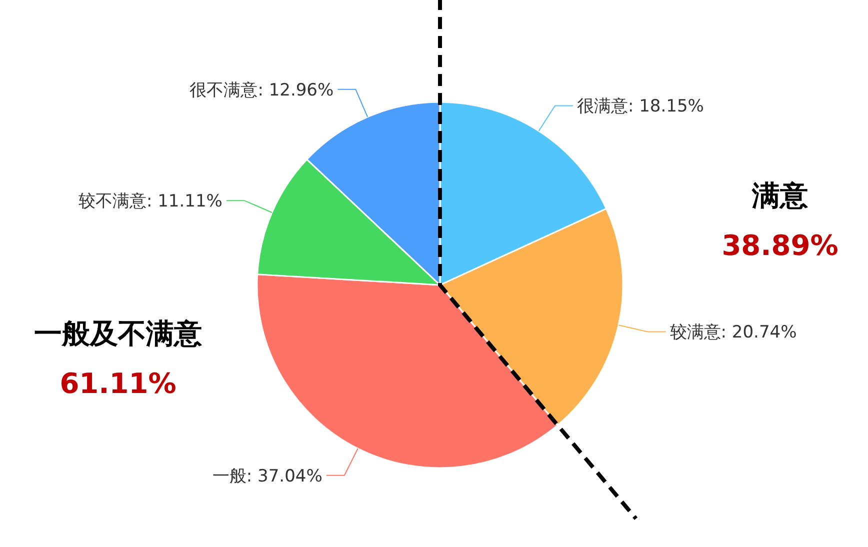  What do you see at coordinates (262, 90) in the screenshot?
I see `slice-label: 很不满意: 12.96%` at bounding box center [262, 90].